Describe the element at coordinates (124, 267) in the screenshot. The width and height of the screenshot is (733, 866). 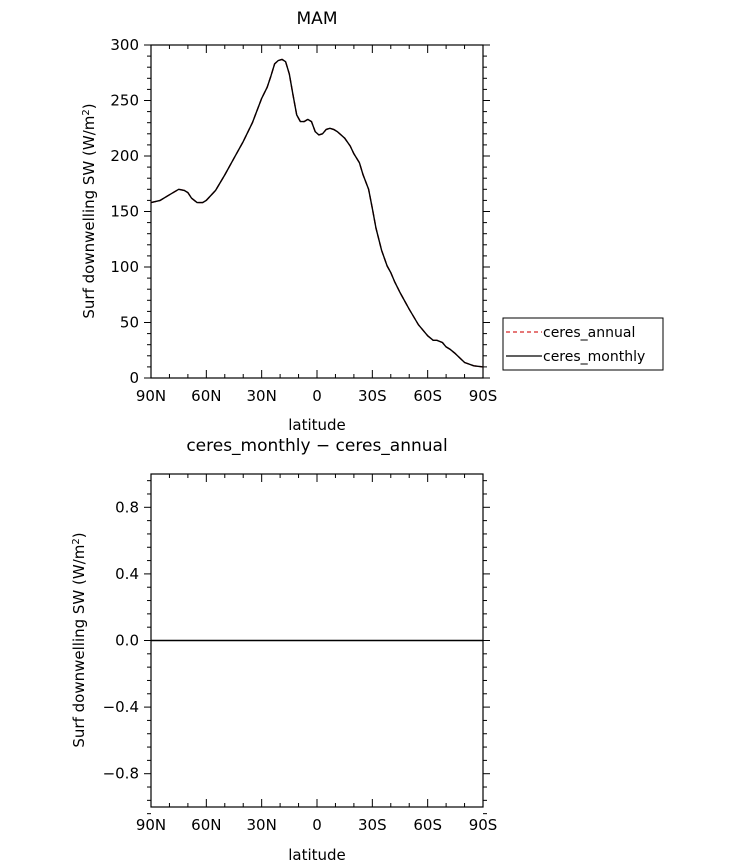
I see `y-tick-label: 100` at that location.